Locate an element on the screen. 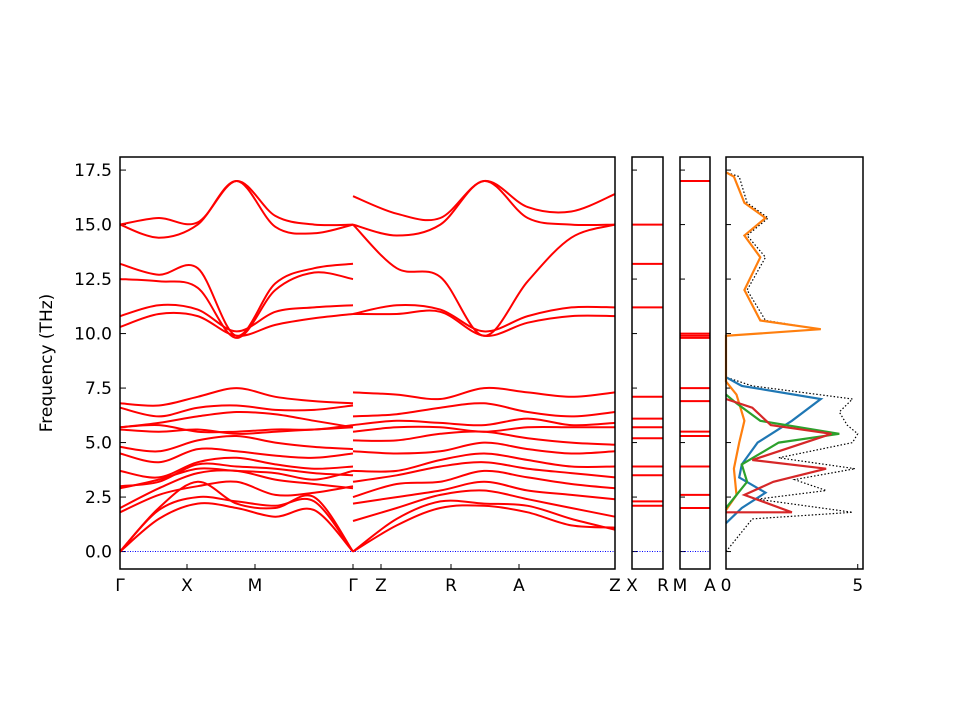 The height and width of the screenshot is (720, 960). y-tick-label: 7.5 is located at coordinates (98, 389).